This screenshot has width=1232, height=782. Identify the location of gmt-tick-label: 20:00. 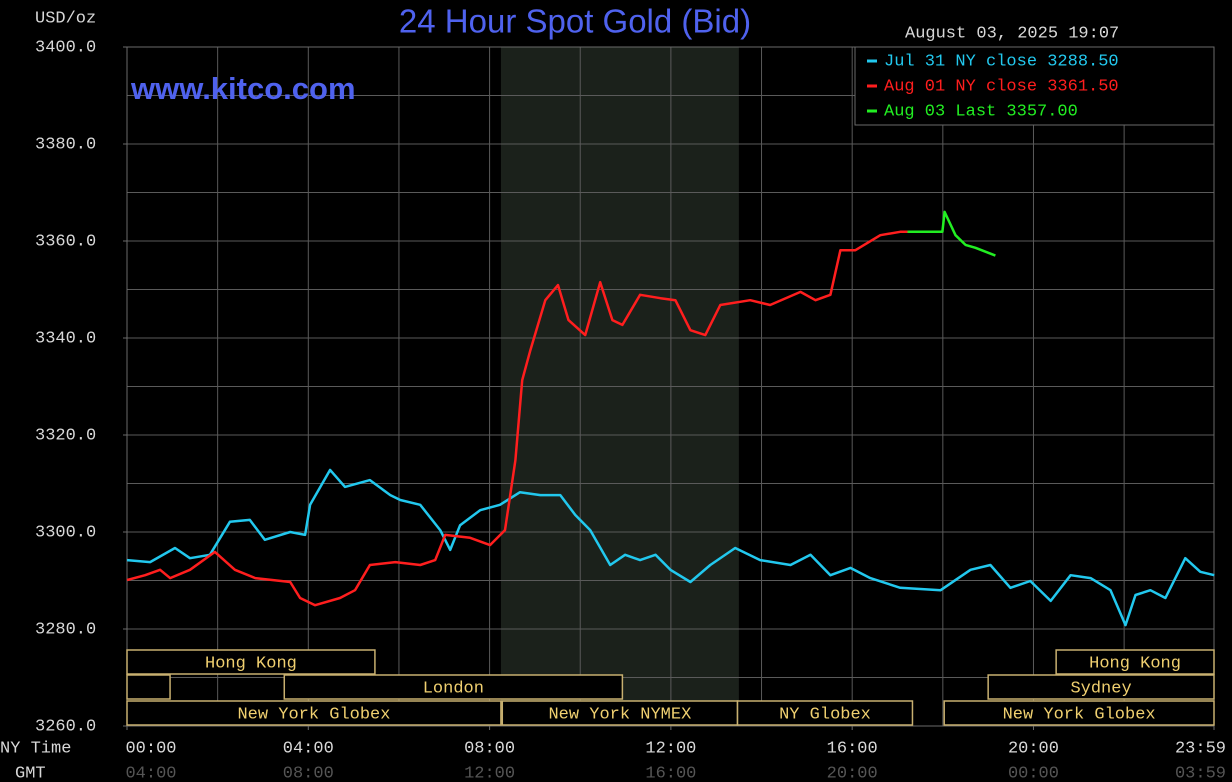
(852, 773).